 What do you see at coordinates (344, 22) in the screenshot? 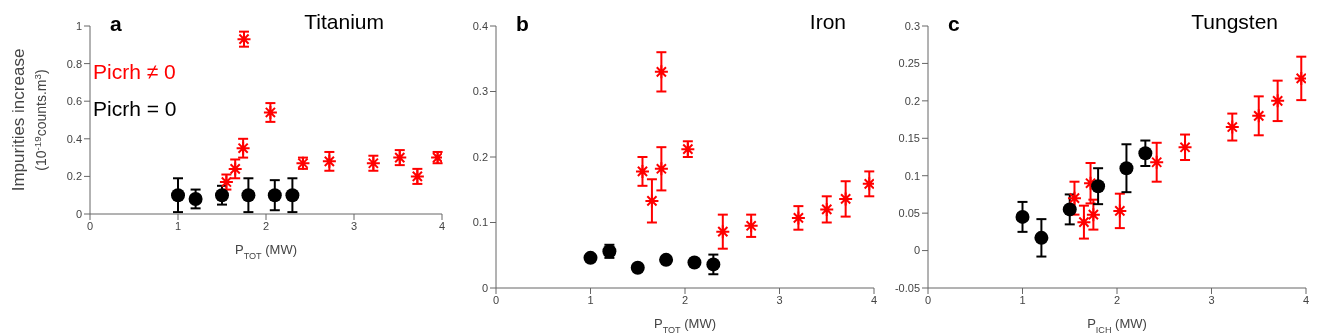
I see `chart-title: Titanium` at bounding box center [344, 22].